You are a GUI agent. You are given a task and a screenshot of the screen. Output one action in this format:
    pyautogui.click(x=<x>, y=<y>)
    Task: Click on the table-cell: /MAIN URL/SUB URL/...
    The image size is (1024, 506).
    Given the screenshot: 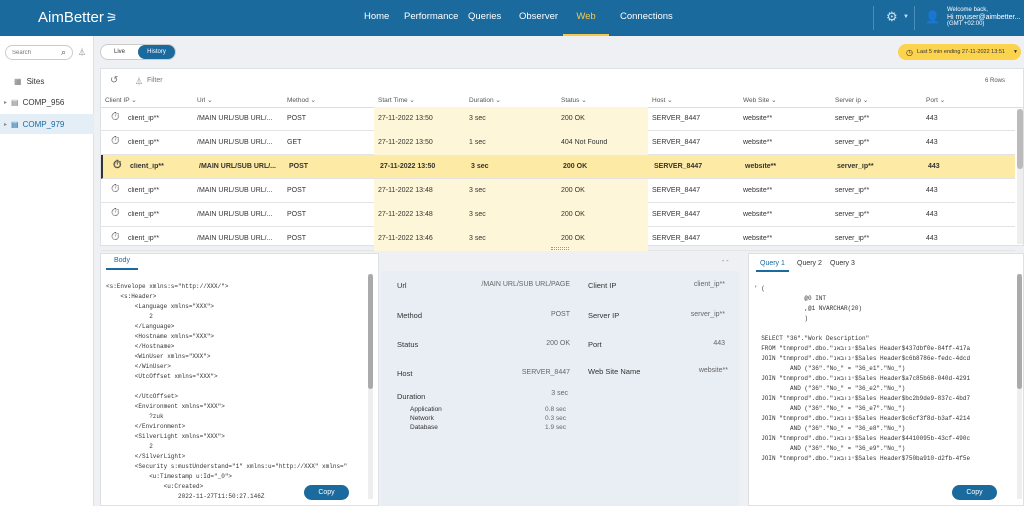 What is the action you would take?
    pyautogui.click(x=235, y=142)
    